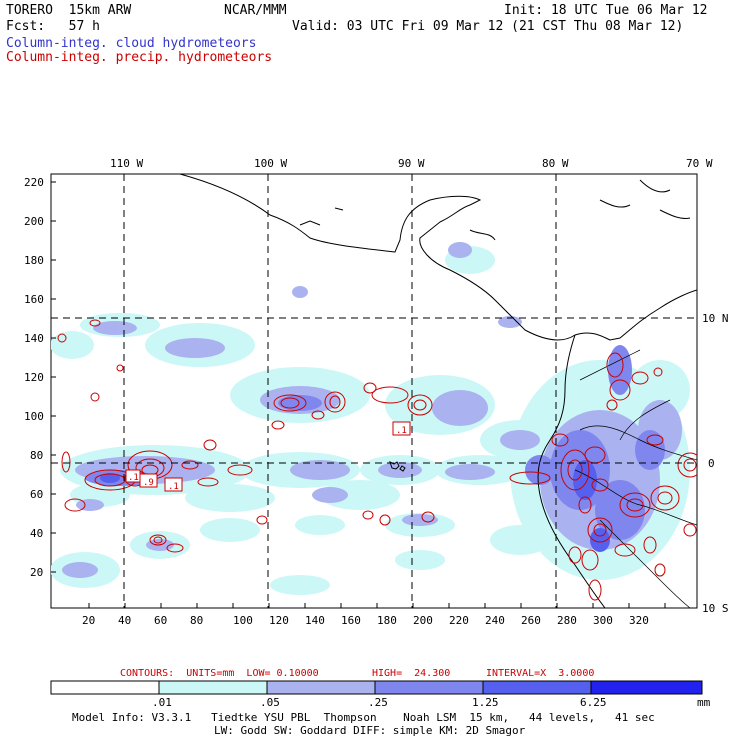  I want to click on contour-label-1: .1, so click(401, 428).